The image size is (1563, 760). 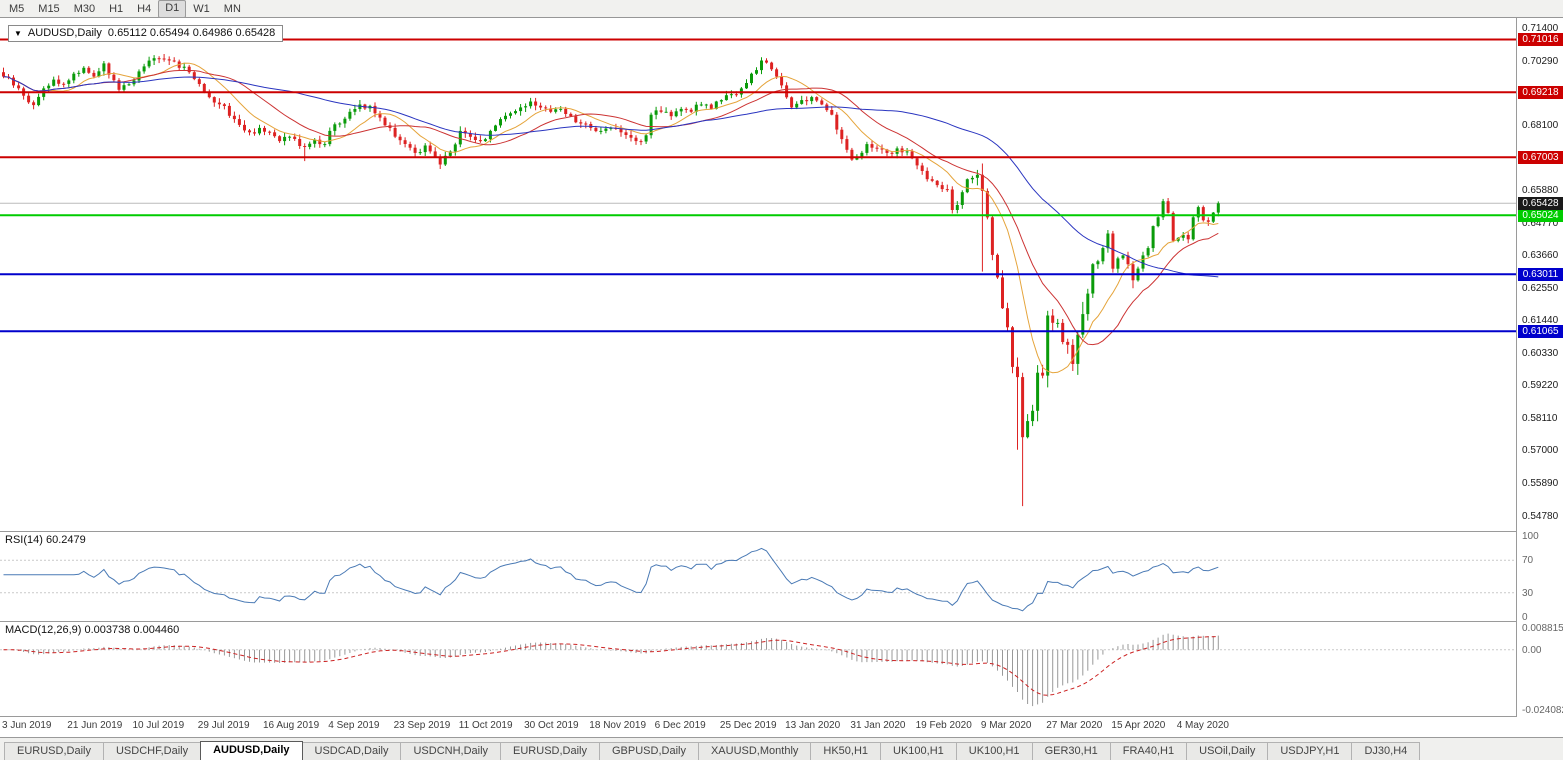 I want to click on date-label: 31 Jan 2020, so click(x=878, y=725).